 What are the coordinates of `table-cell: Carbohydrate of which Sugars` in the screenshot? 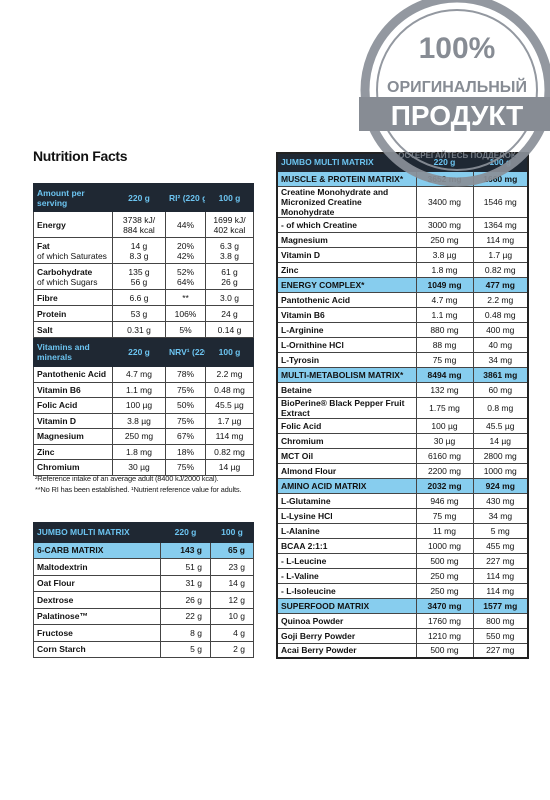 It's located at (73, 276).